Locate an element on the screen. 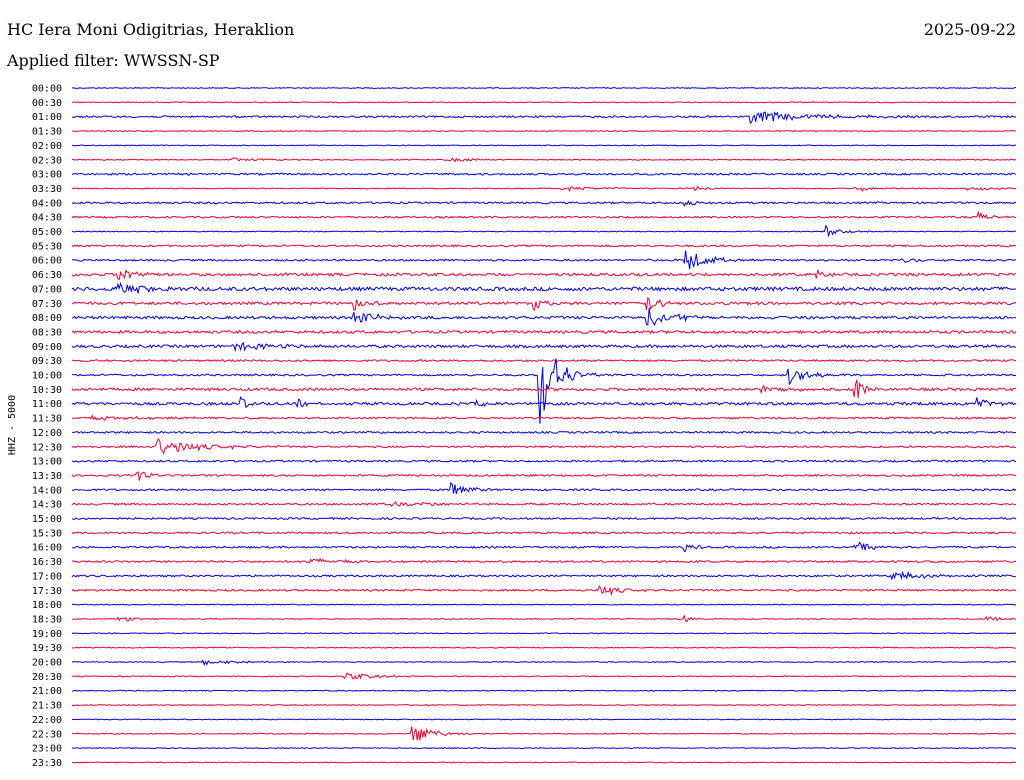 This screenshot has height=780, width=1024. row-time-label: 03:00 is located at coordinates (47, 175).